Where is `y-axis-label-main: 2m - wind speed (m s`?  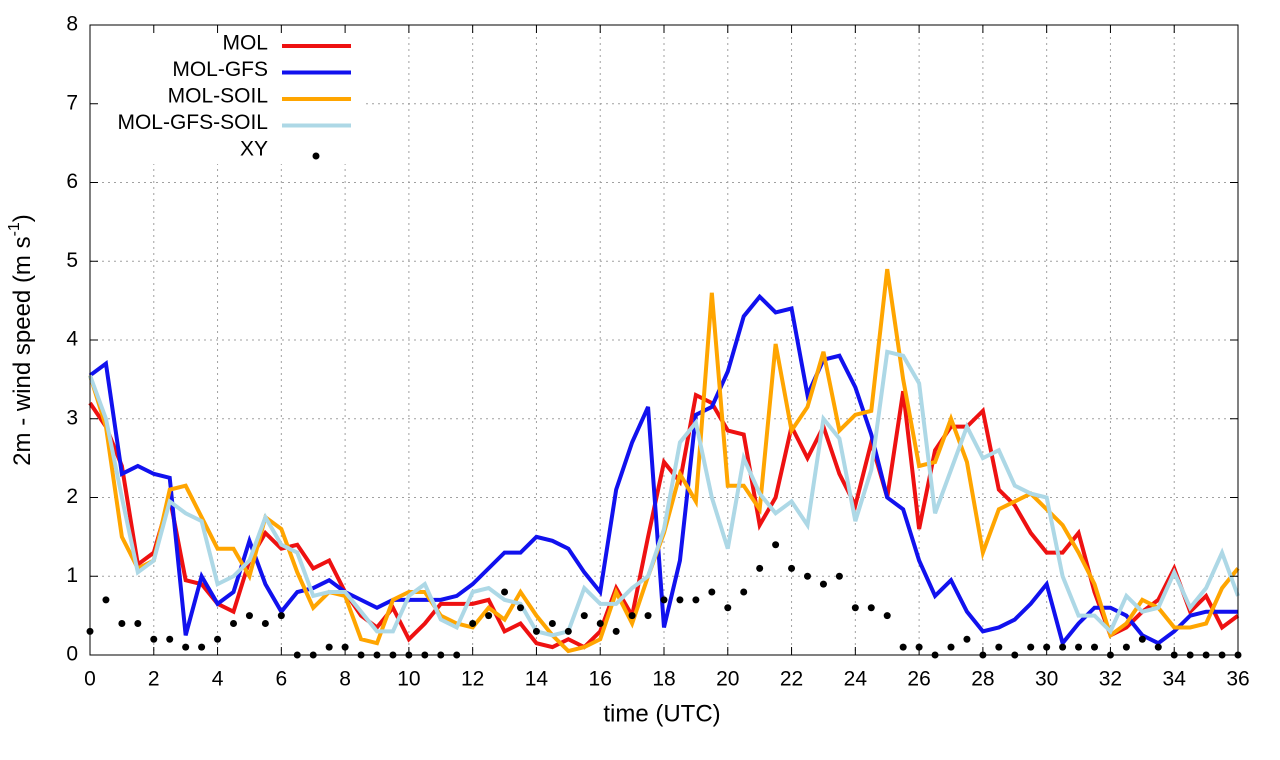
y-axis-label-main: 2m - wind speed (m s is located at coordinates (22, 350).